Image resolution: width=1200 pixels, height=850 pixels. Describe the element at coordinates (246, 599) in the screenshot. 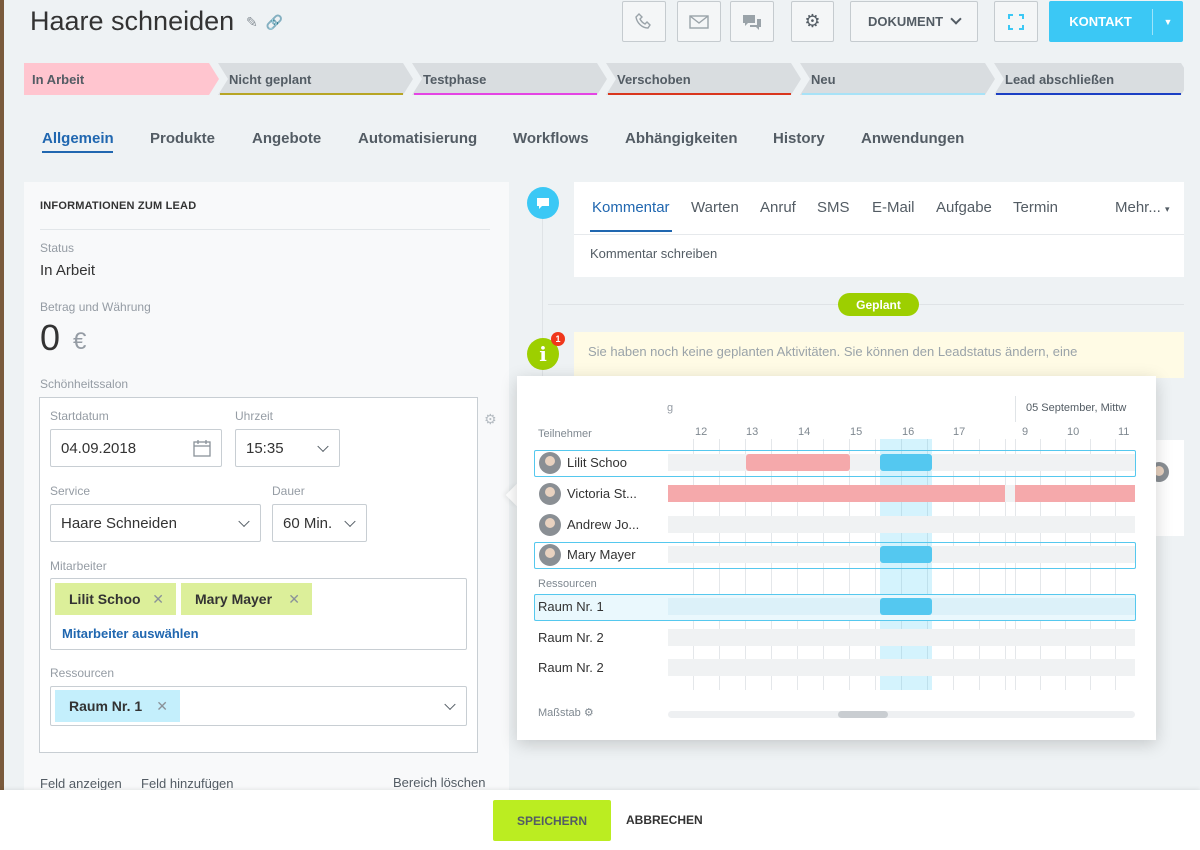

I see `staff-tag: Mary Mayer ✕` at that location.